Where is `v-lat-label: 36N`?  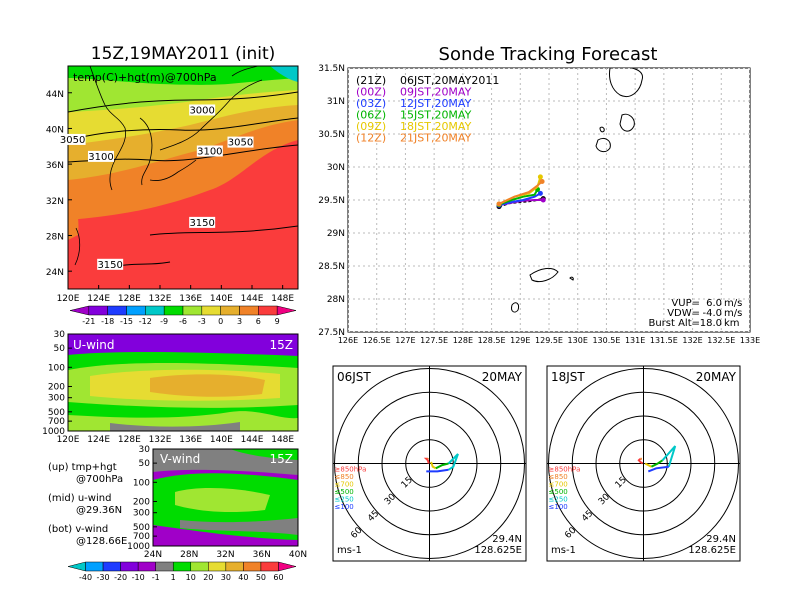 v-lat-label: 36N is located at coordinates (262, 555).